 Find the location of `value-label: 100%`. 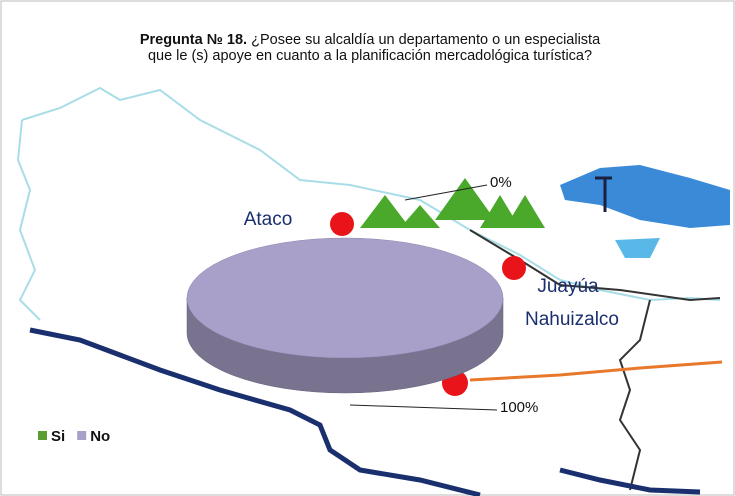

value-label: 100% is located at coordinates (519, 407).